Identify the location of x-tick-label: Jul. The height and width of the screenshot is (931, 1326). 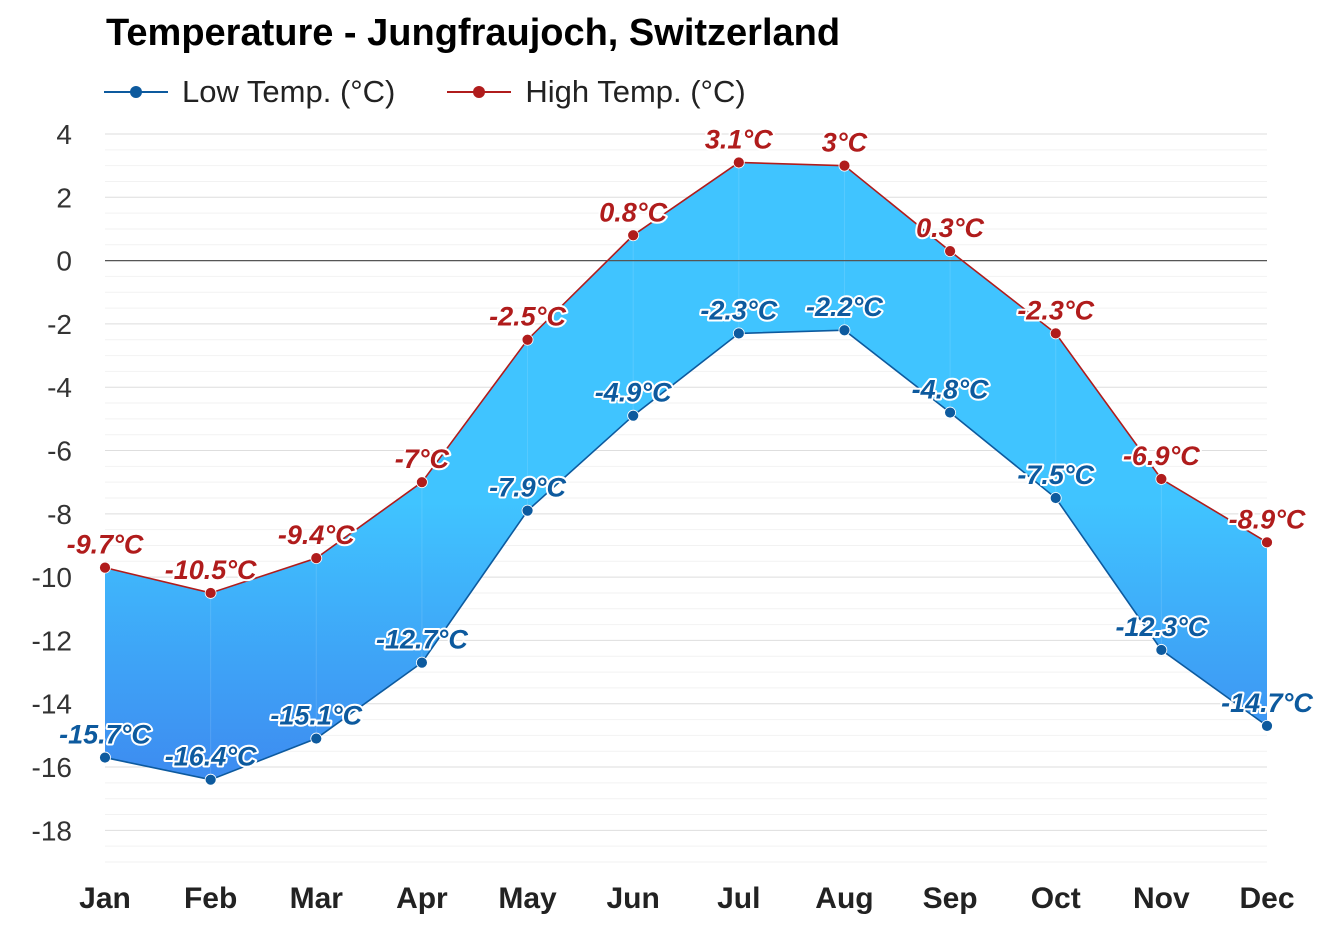
(738, 898).